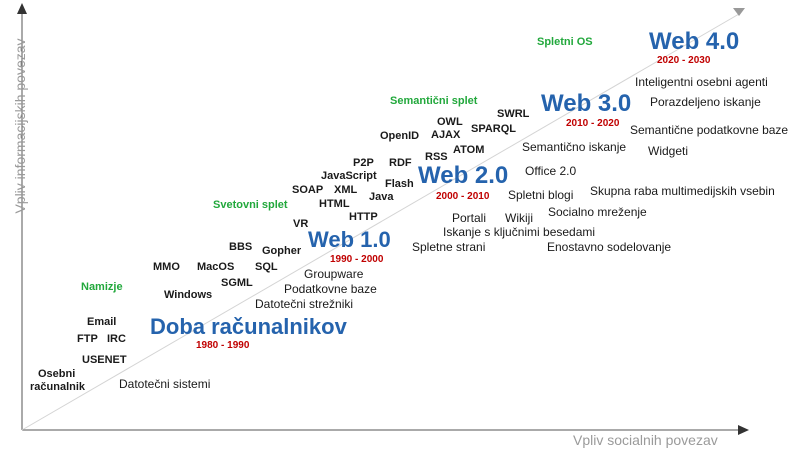  Describe the element at coordinates (357, 259) in the screenshot. I see `era-years-web1: 1990 - 2000` at that location.